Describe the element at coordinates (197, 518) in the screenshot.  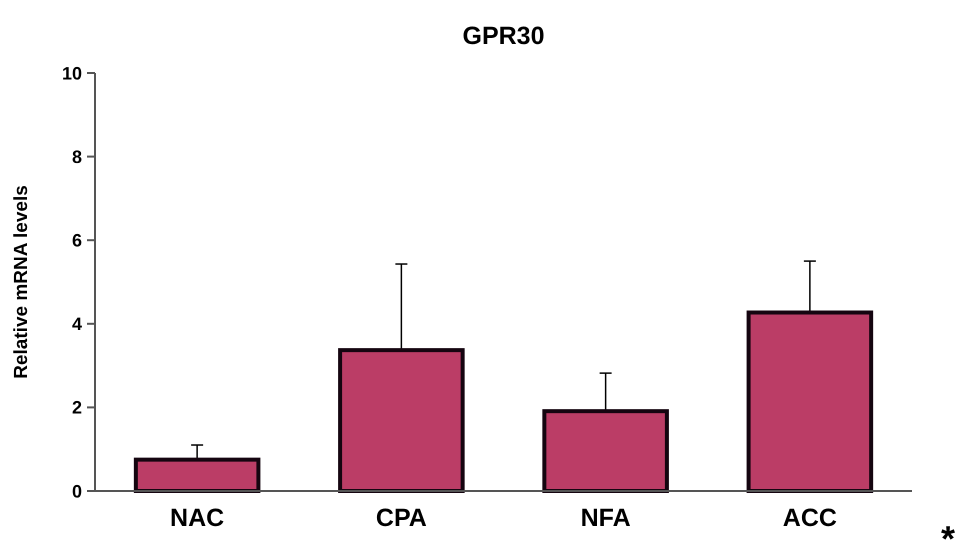
I see `x-tick-label: NAC` at that location.